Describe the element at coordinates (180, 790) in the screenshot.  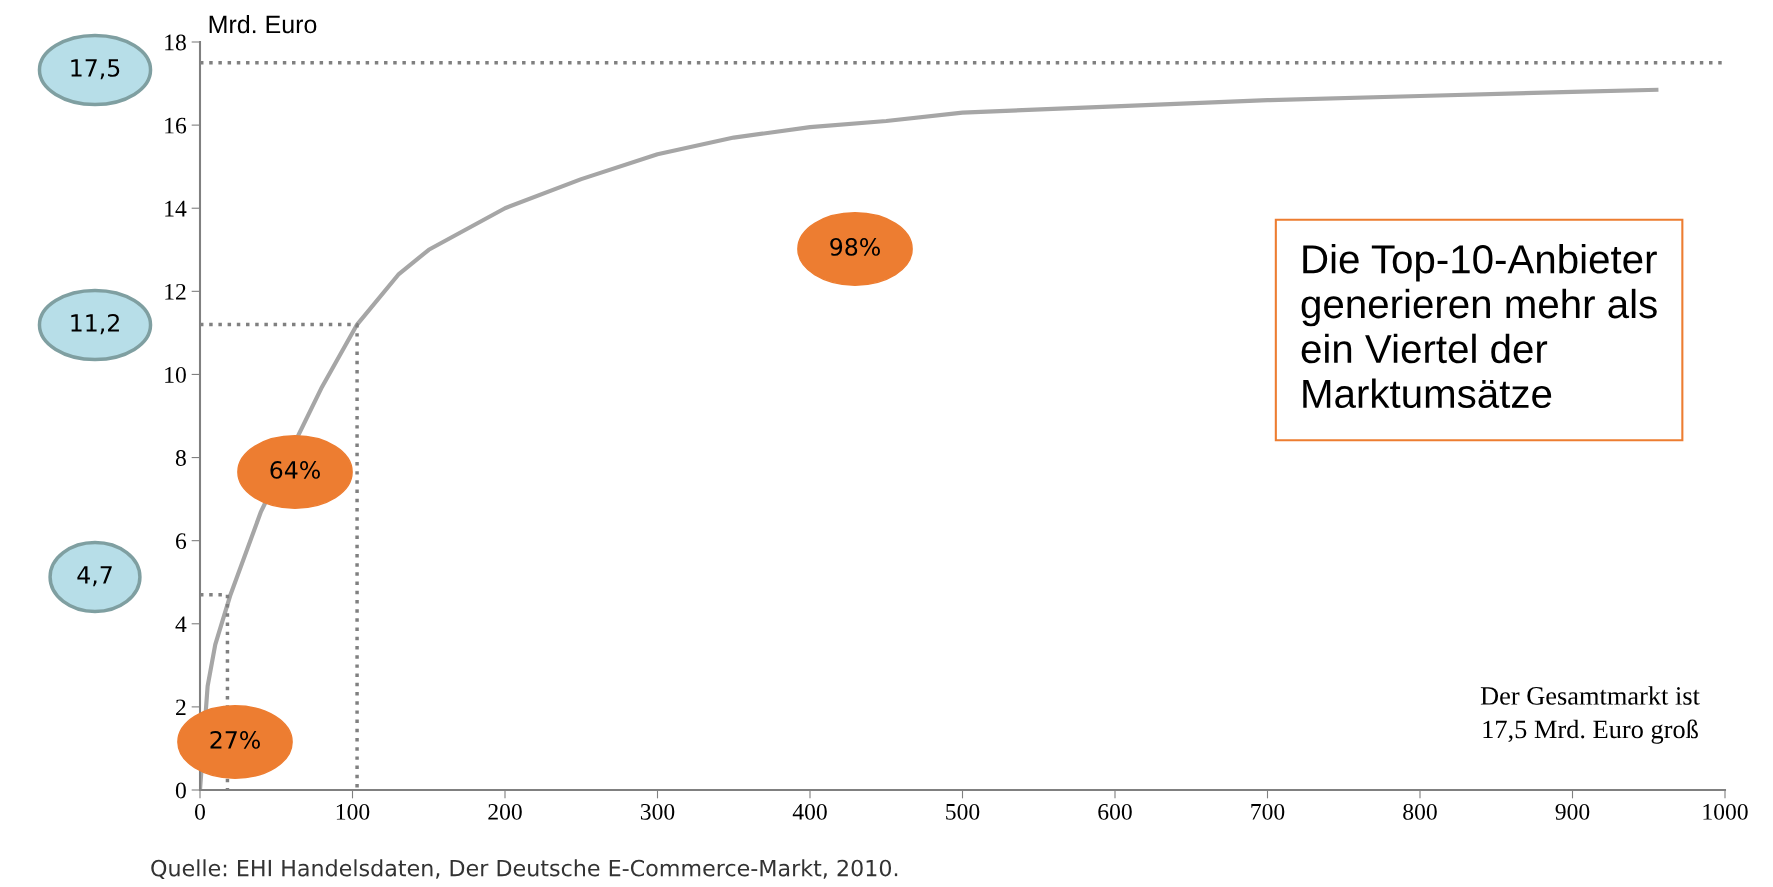
I see `y-tick-label: 0` at that location.